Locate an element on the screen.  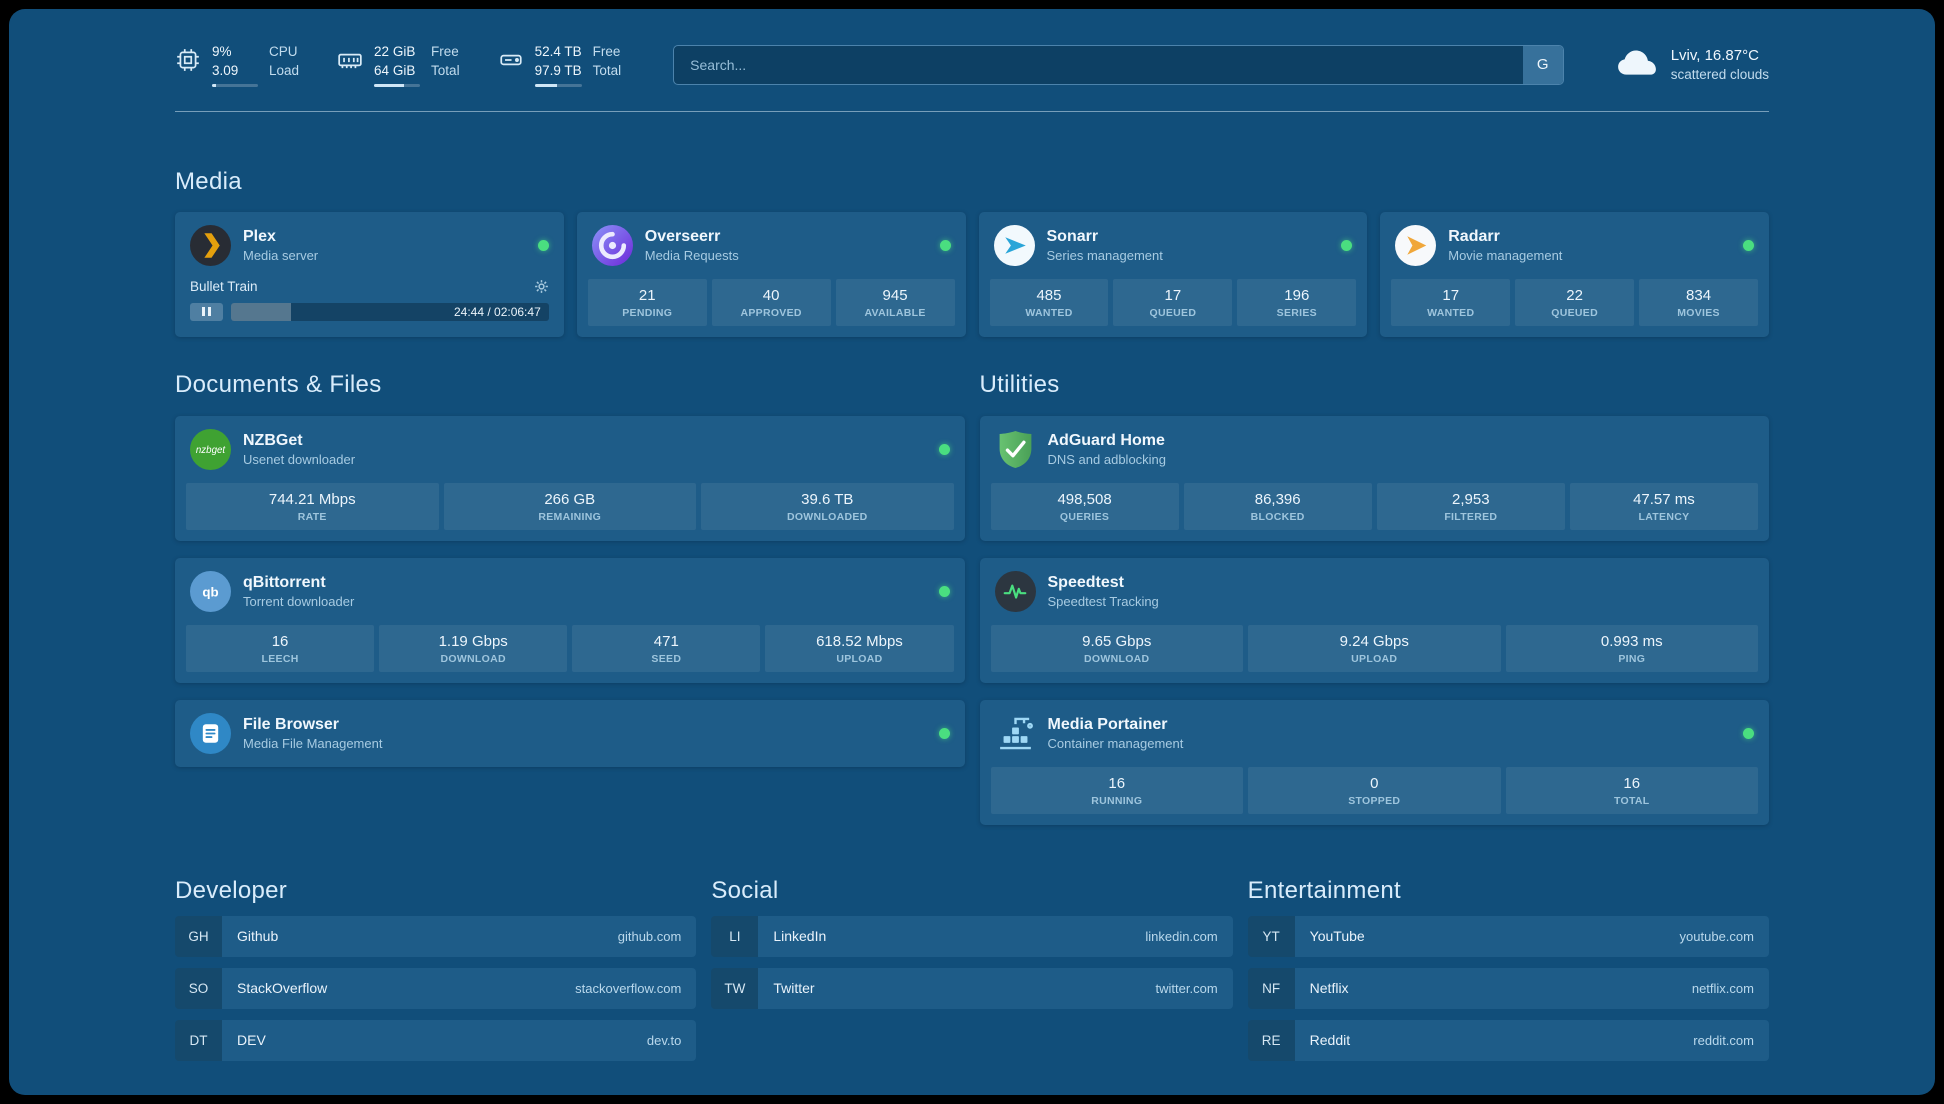
service-stats: 485 WANTED 17 QUEUED 196 SERIES is located at coordinates (1173, 307).